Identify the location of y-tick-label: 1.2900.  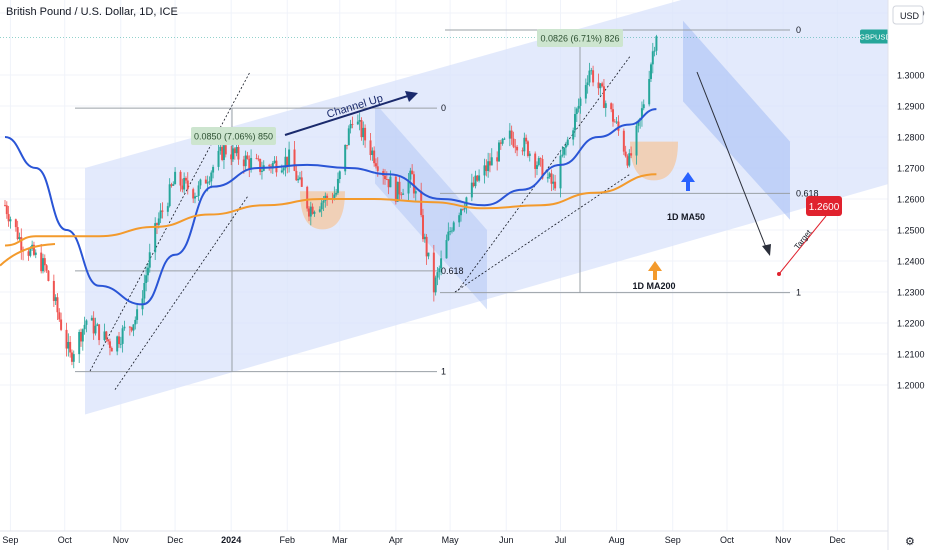
(911, 107).